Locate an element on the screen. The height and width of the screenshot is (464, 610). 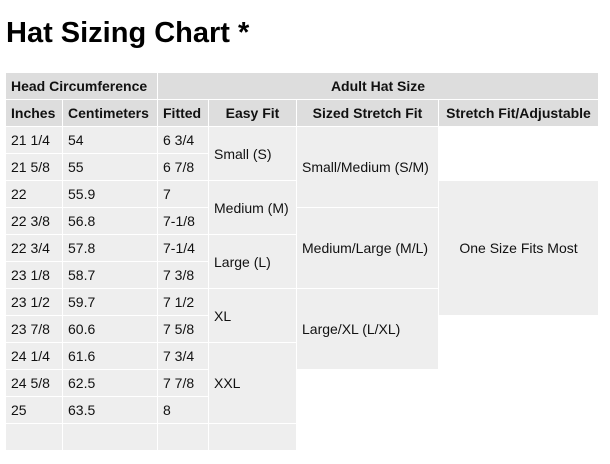
table-cell: 7 1/2 is located at coordinates (183, 302).